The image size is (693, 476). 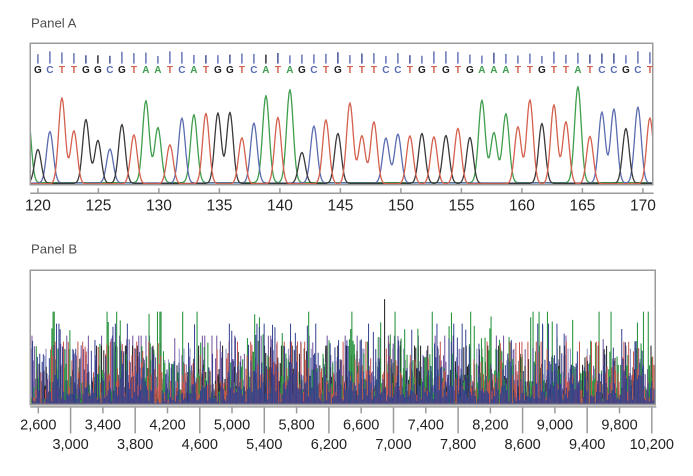 What do you see at coordinates (232, 426) in the screenshot?
I see `svg-text: 5,000` at bounding box center [232, 426].